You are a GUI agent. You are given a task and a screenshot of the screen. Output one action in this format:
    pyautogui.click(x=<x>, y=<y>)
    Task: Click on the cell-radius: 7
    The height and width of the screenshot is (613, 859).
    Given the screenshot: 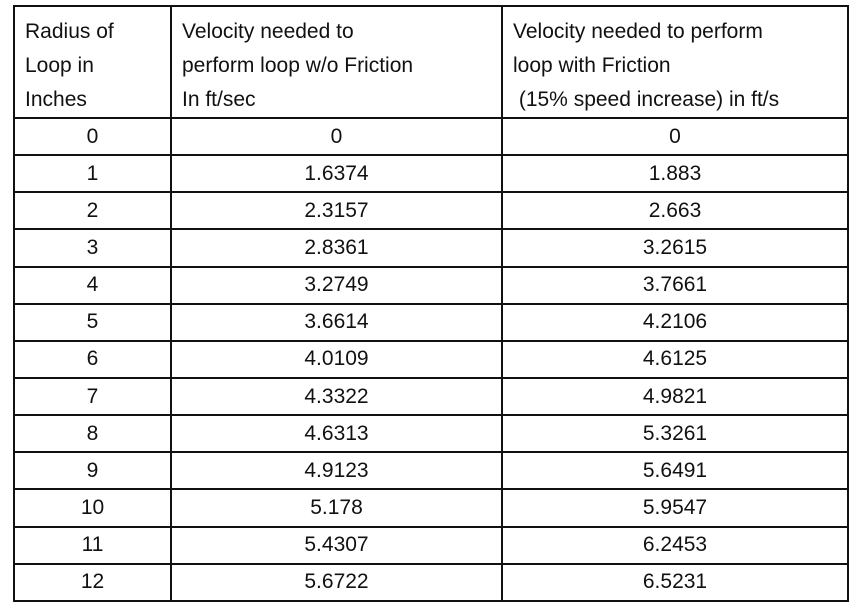 What is the action you would take?
    pyautogui.click(x=92, y=396)
    